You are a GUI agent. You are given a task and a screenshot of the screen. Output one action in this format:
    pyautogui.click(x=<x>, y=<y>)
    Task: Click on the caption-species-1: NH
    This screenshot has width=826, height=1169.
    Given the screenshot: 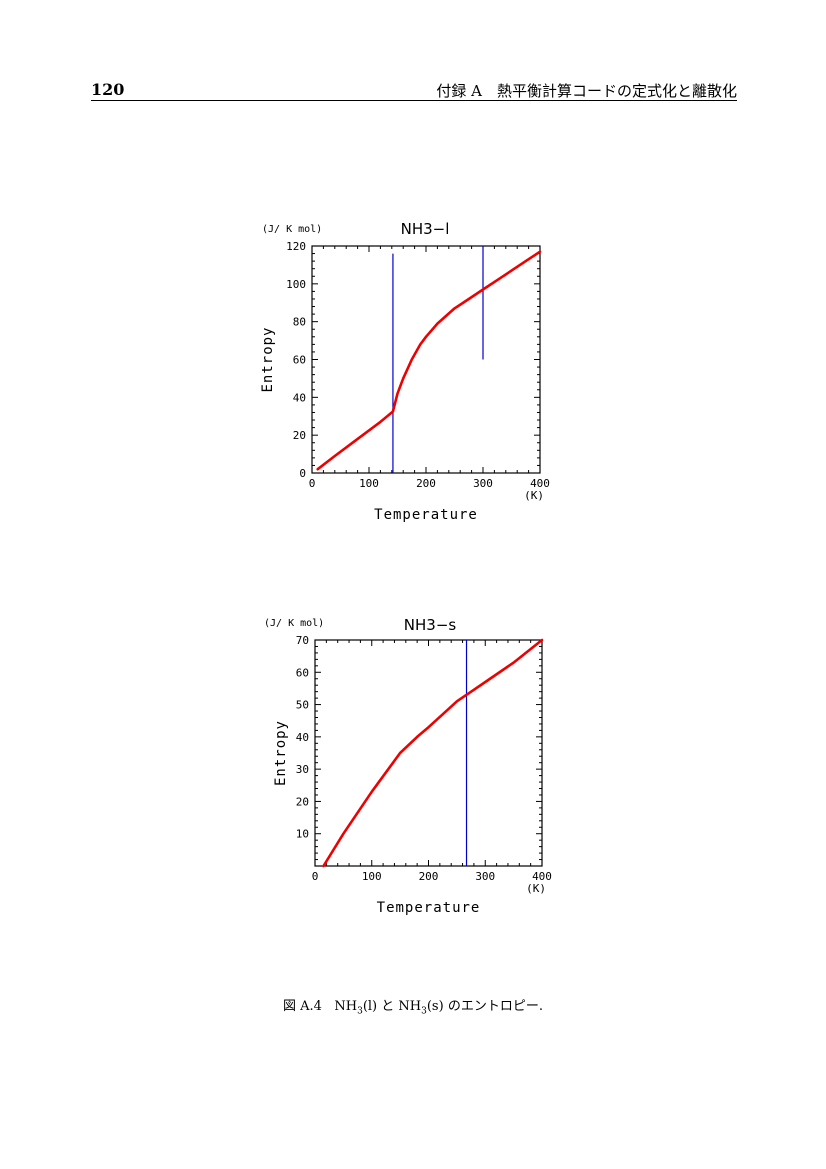 What is the action you would take?
    pyautogui.click(x=346, y=1006)
    